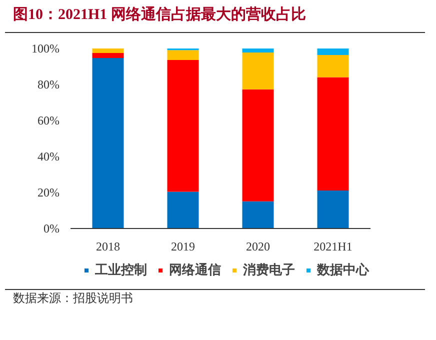 The width and height of the screenshot is (436, 340). What do you see at coordinates (343, 270) in the screenshot?
I see `legend-label: 数据中心` at bounding box center [343, 270].